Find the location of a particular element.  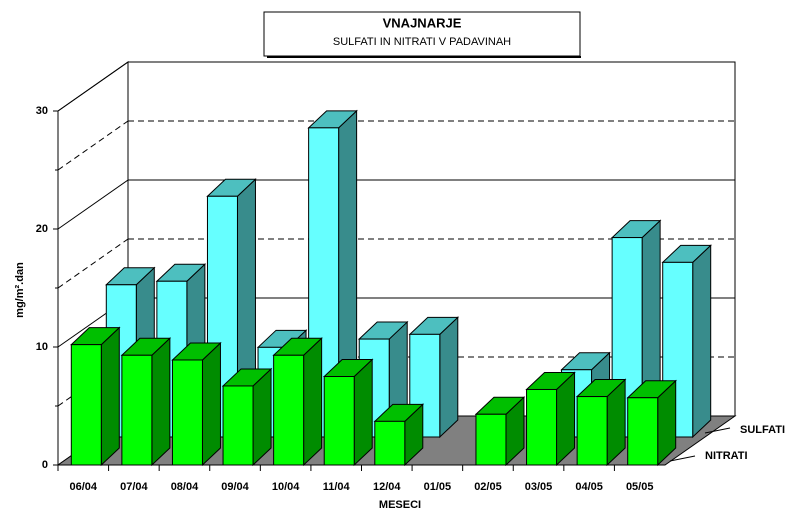

x-tick-label: 09/04 is located at coordinates (235, 487).